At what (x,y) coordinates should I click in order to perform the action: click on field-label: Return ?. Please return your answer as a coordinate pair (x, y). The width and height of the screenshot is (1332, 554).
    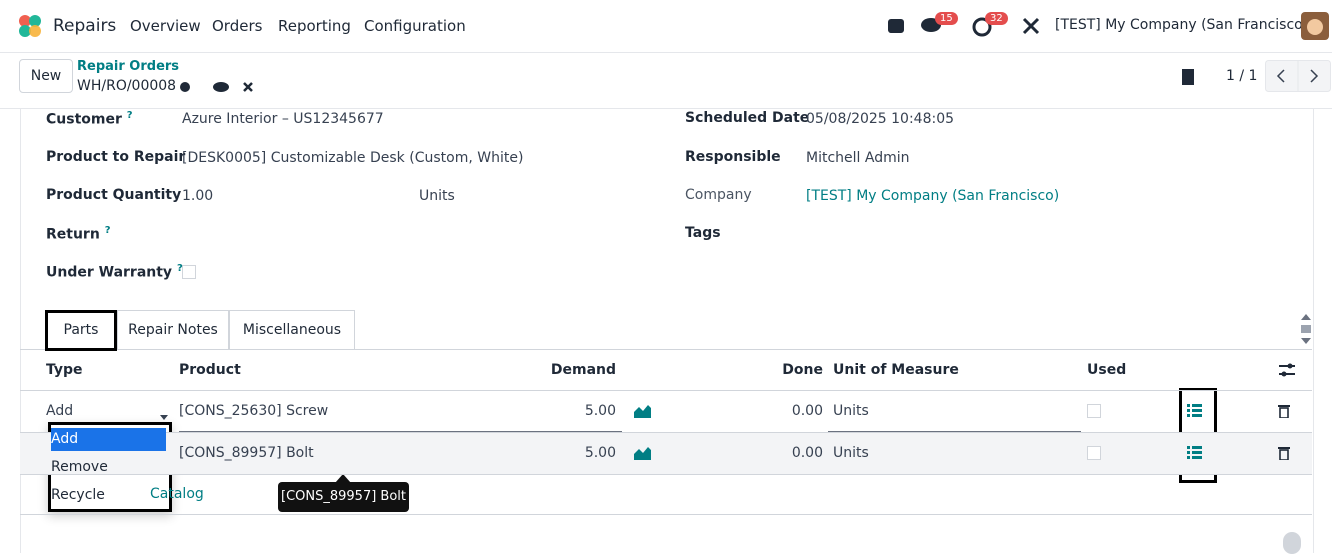
    Looking at the image, I should click on (78, 234).